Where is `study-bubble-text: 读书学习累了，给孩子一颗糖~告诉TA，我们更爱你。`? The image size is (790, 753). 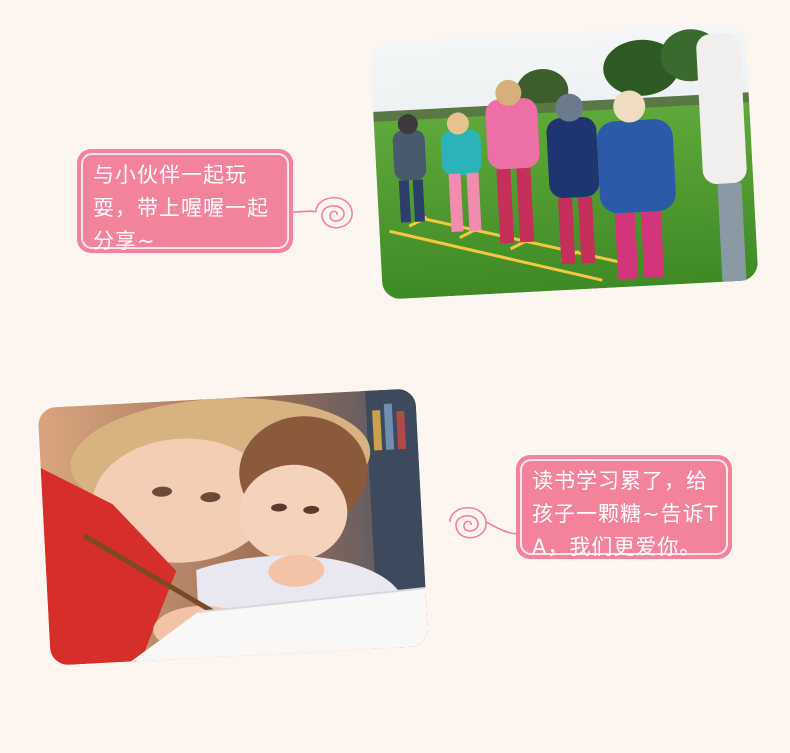 study-bubble-text: 读书学习累了，给孩子一颗糖~告诉TA，我们更爱你。 is located at coordinates (624, 509).